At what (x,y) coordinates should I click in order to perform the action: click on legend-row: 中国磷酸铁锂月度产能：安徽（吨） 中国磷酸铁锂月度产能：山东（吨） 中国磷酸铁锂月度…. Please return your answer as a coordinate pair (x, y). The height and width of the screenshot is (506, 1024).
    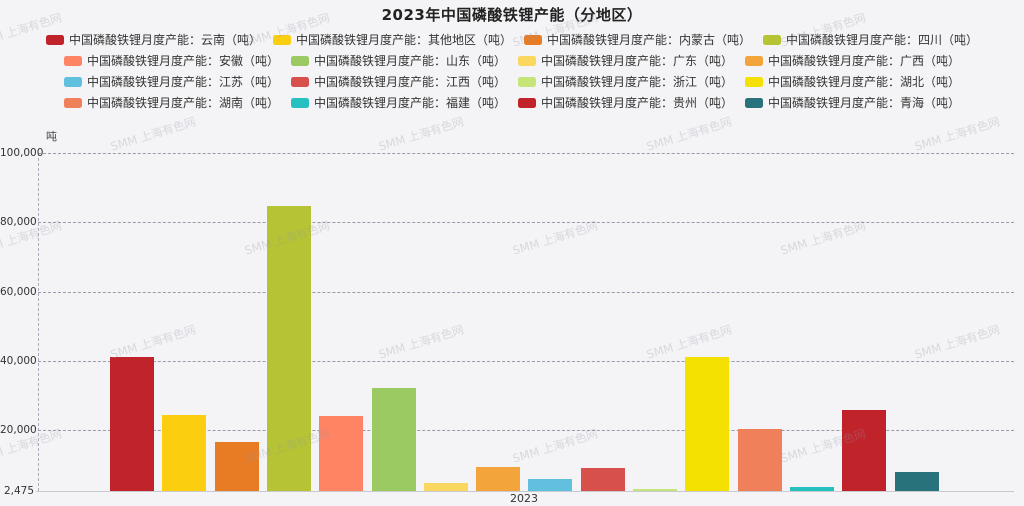
    Looking at the image, I should click on (512, 60).